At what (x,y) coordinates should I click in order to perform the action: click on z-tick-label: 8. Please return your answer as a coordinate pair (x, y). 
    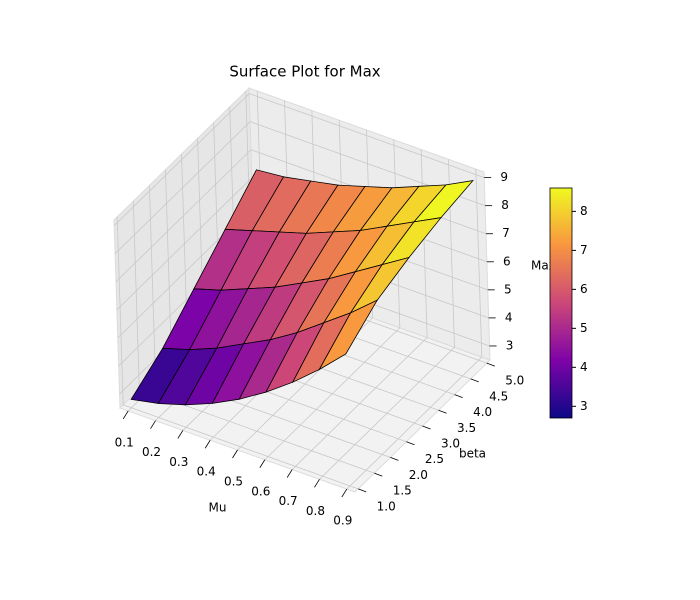
    Looking at the image, I should click on (505, 205).